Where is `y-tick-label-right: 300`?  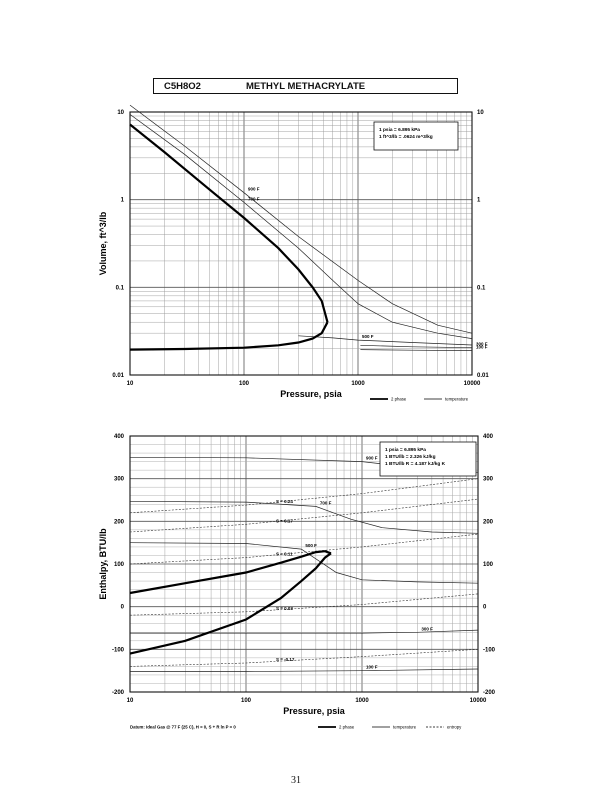
y-tick-label-right: 300 is located at coordinates (488, 480).